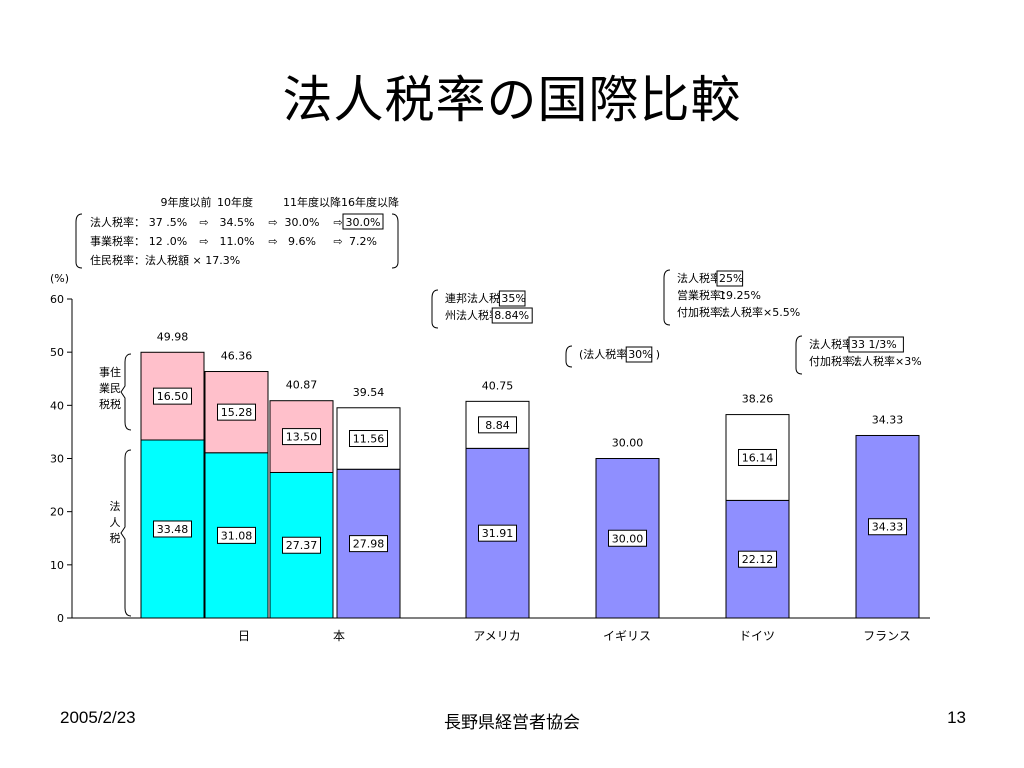 This screenshot has width=1024, height=768. I want to click on bar-group: 22.12 16.14 38.26, so click(757, 506).